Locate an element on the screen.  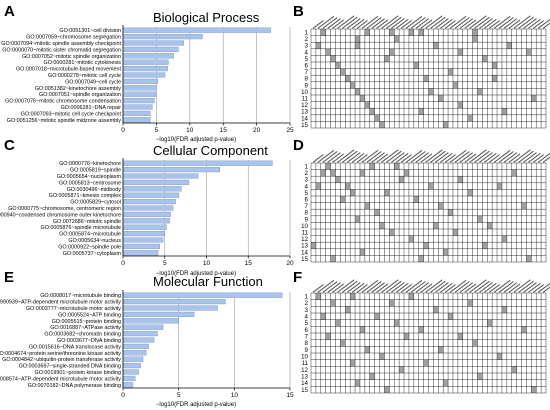
category-label-a-1: GO:0007059~chromosome segregation is located at coordinates (73, 38).